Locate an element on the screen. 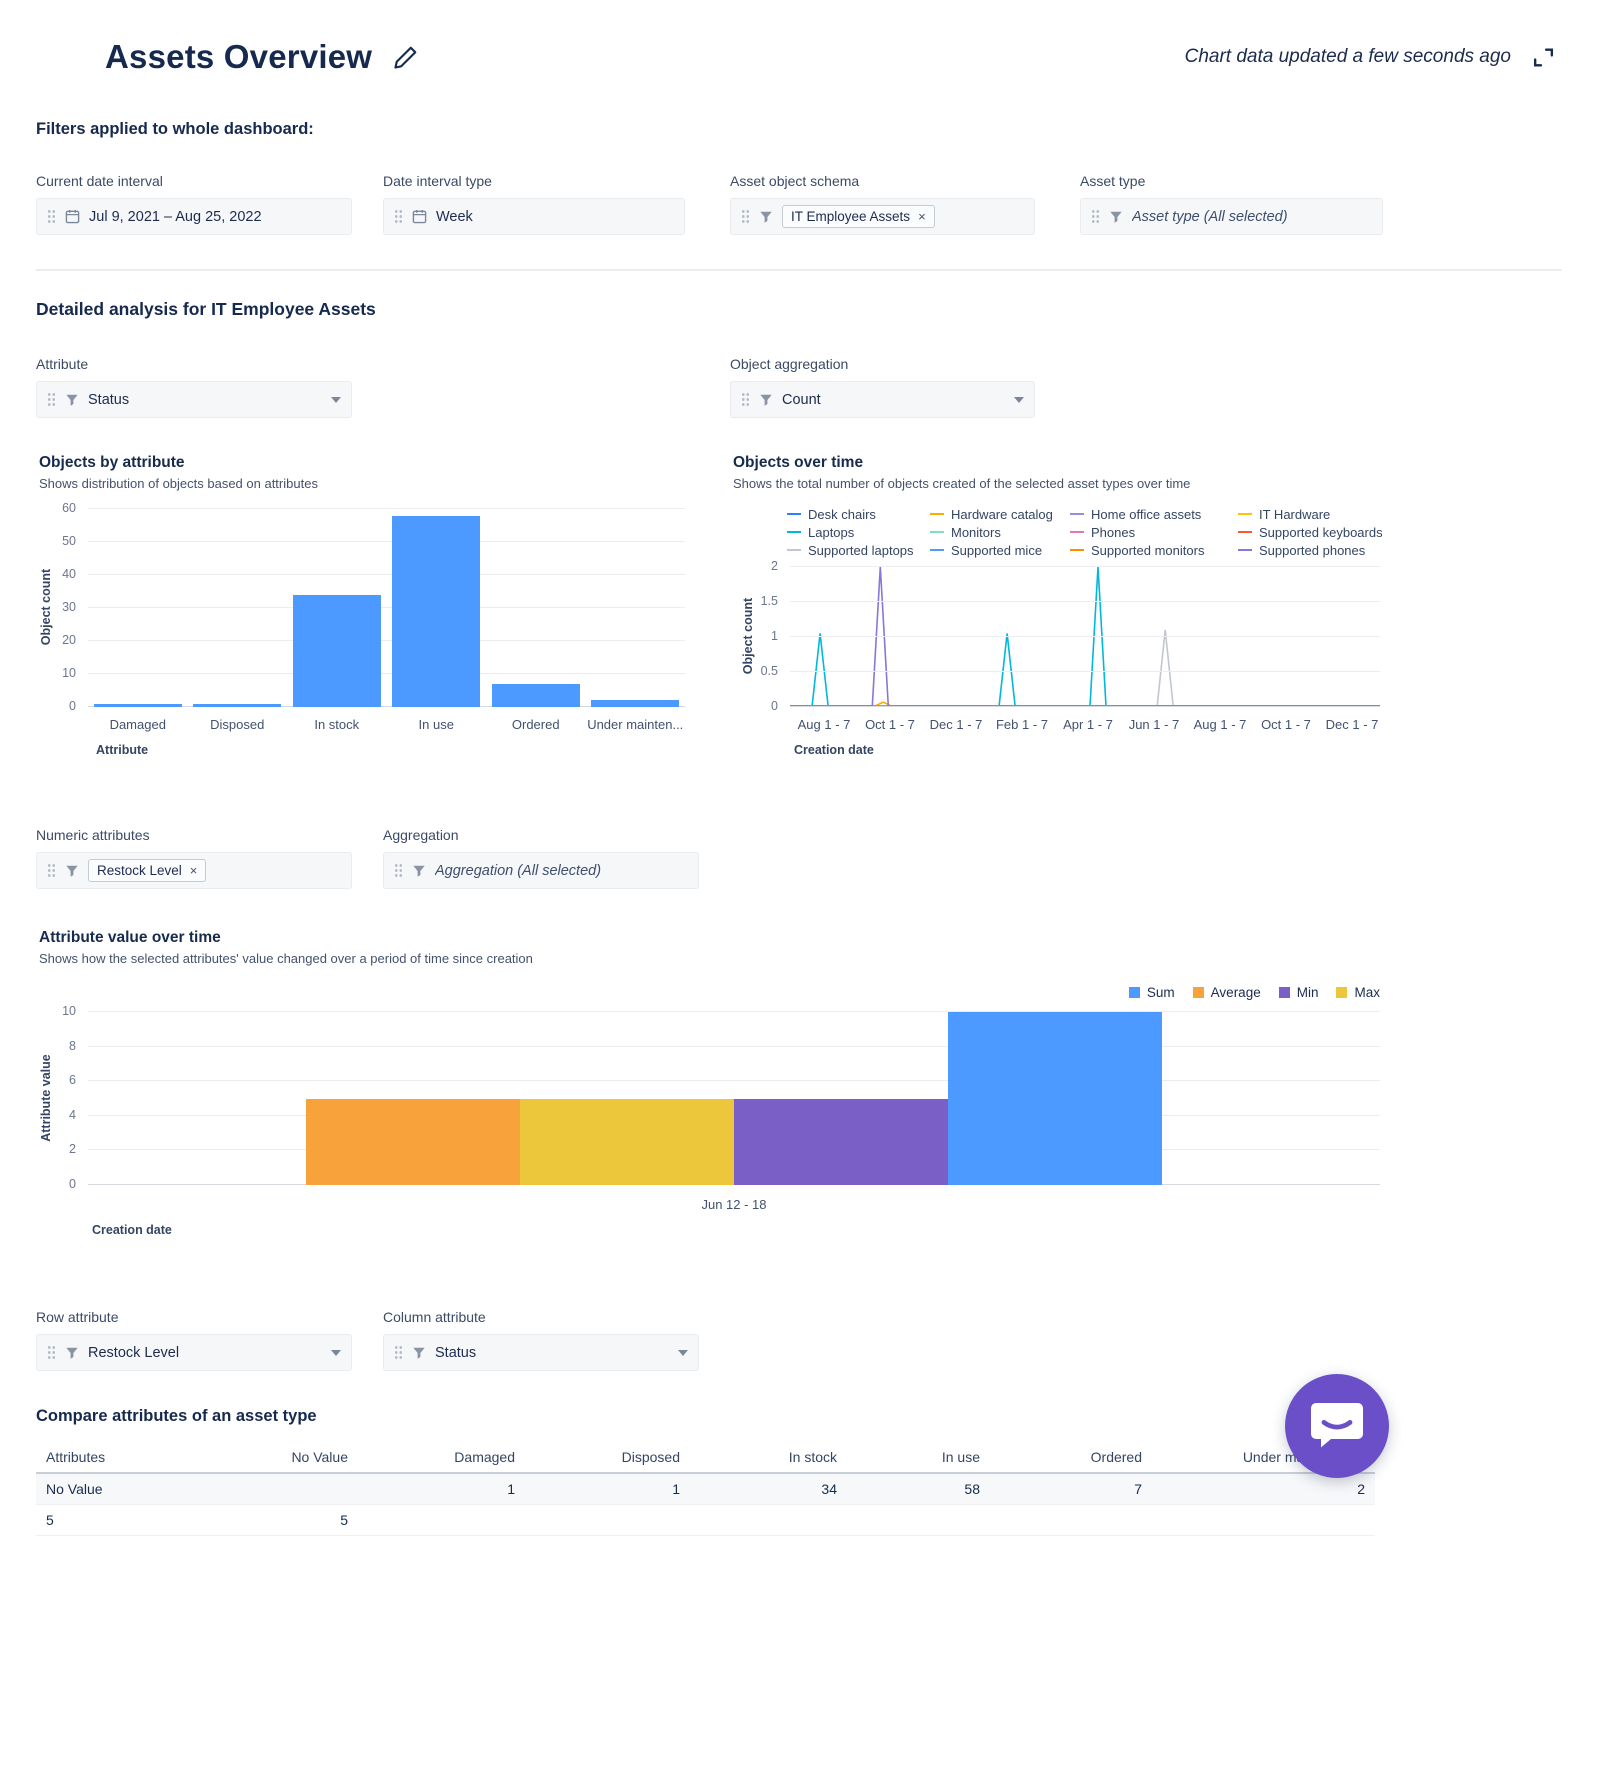  legend-item: IT Hardware is located at coordinates (1316, 514).